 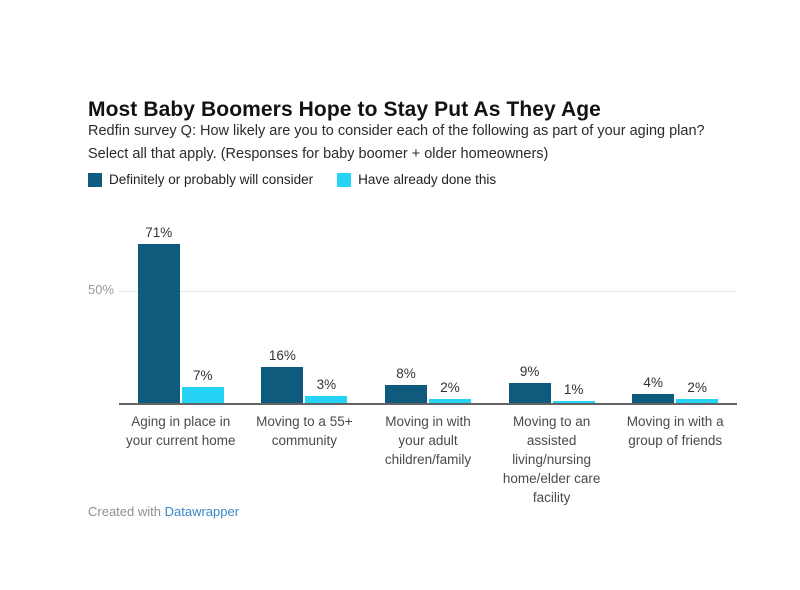 What do you see at coordinates (95, 179) in the screenshot?
I see `legend-swatch-consider` at bounding box center [95, 179].